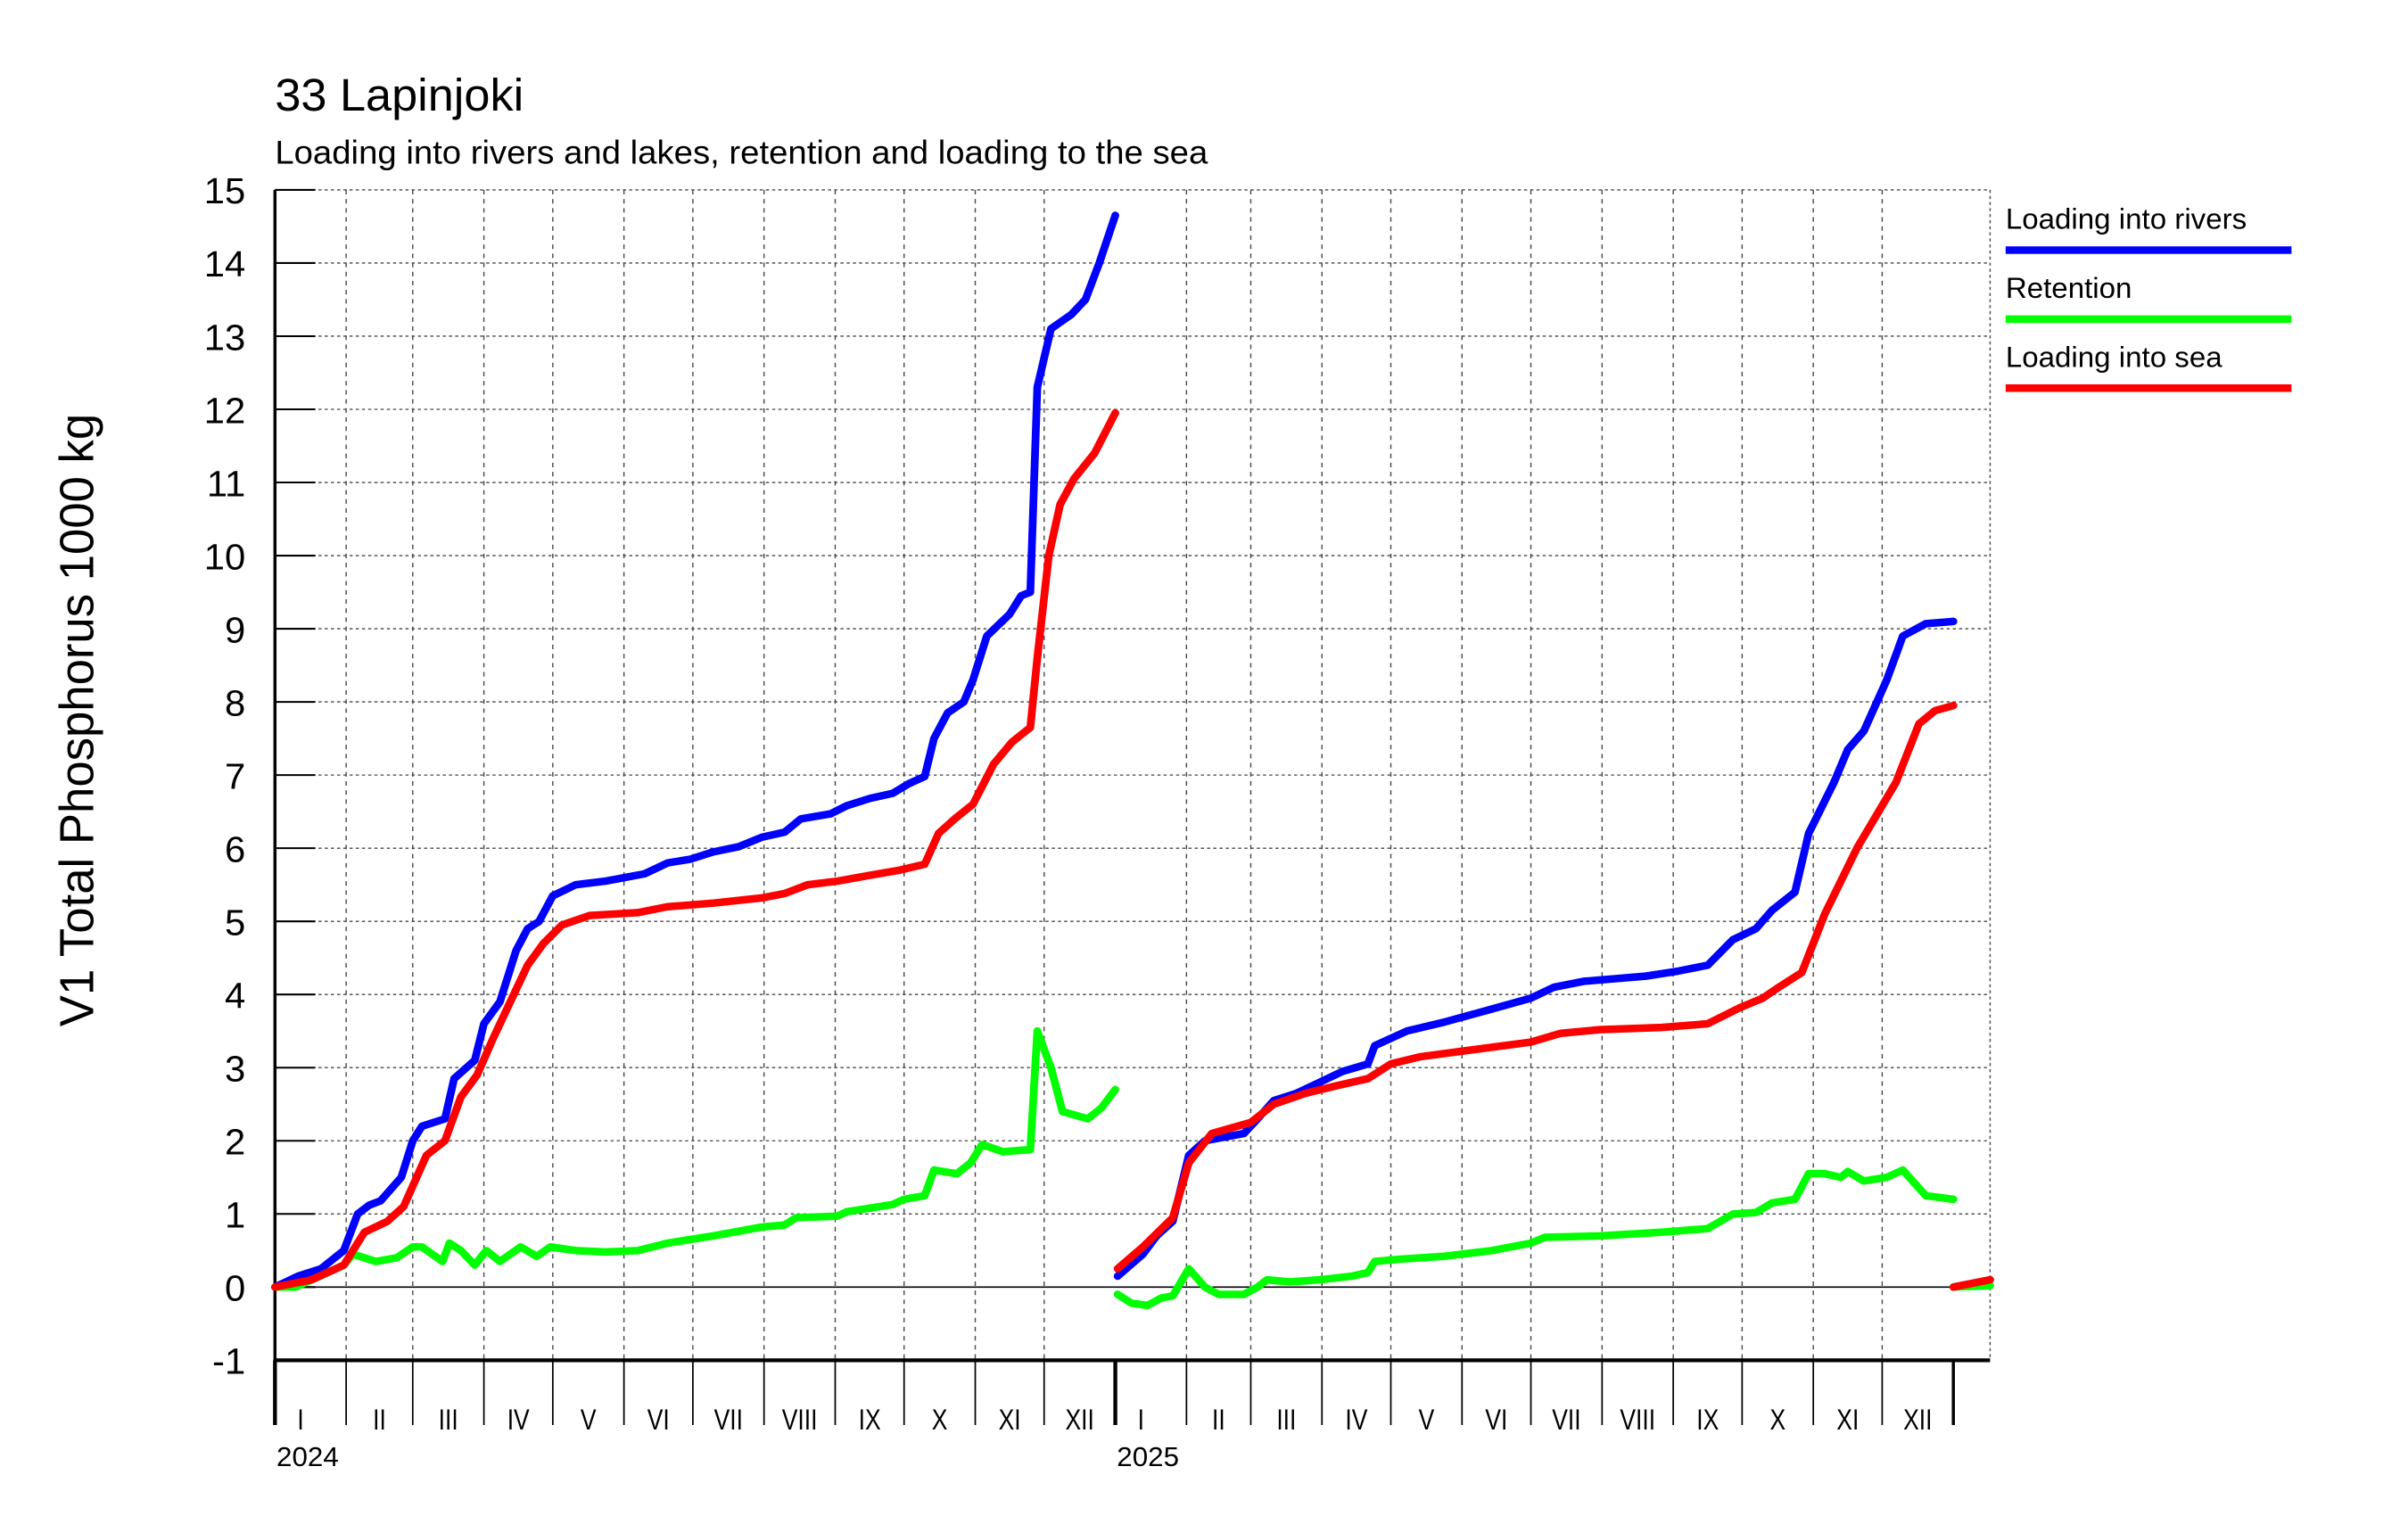 The image size is (2408, 1516). Describe the element at coordinates (235, 1069) in the screenshot. I see `y-tick-label: 3` at that location.